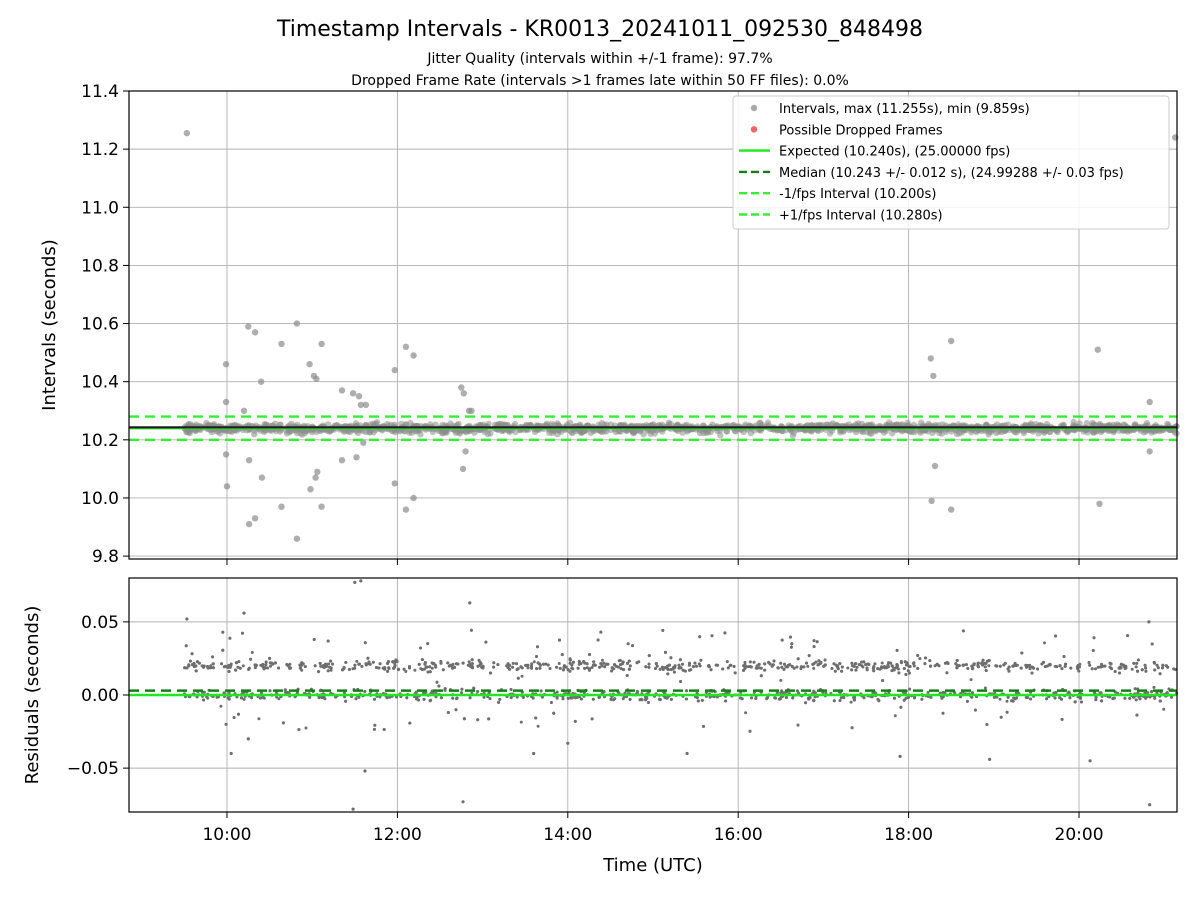 This screenshot has width=1200, height=900. Describe the element at coordinates (738, 835) in the screenshot. I see `x-tick-label: 16:00` at that location.